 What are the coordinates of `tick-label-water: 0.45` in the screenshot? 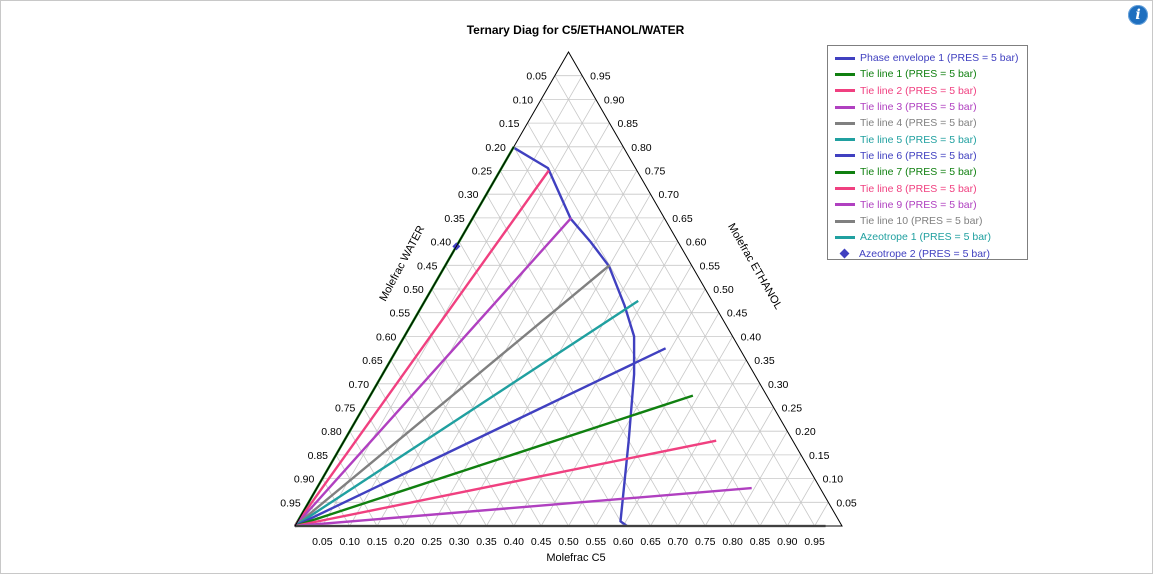 It's located at (427, 266).